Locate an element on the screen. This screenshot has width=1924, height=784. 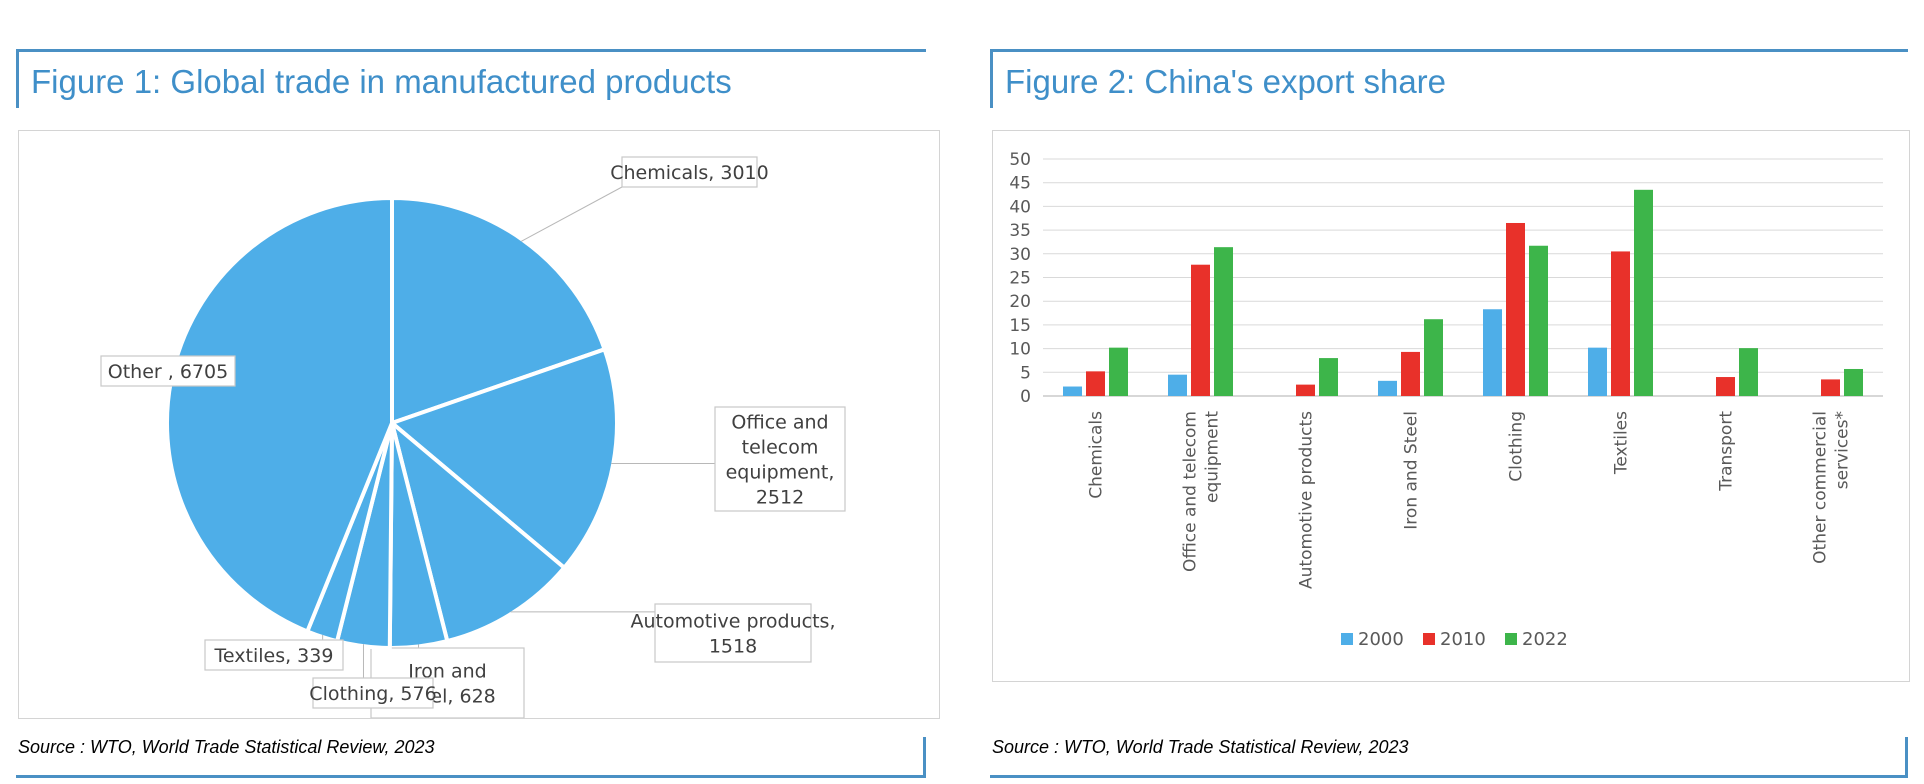
legend: 2000 2010 2022 is located at coordinates (1454, 639).